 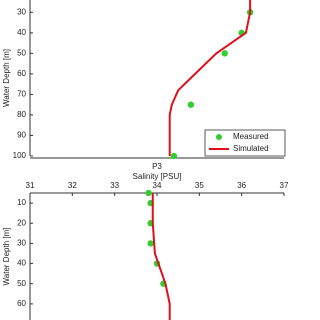 I want to click on x-tick-label: 31, so click(x=30, y=185).